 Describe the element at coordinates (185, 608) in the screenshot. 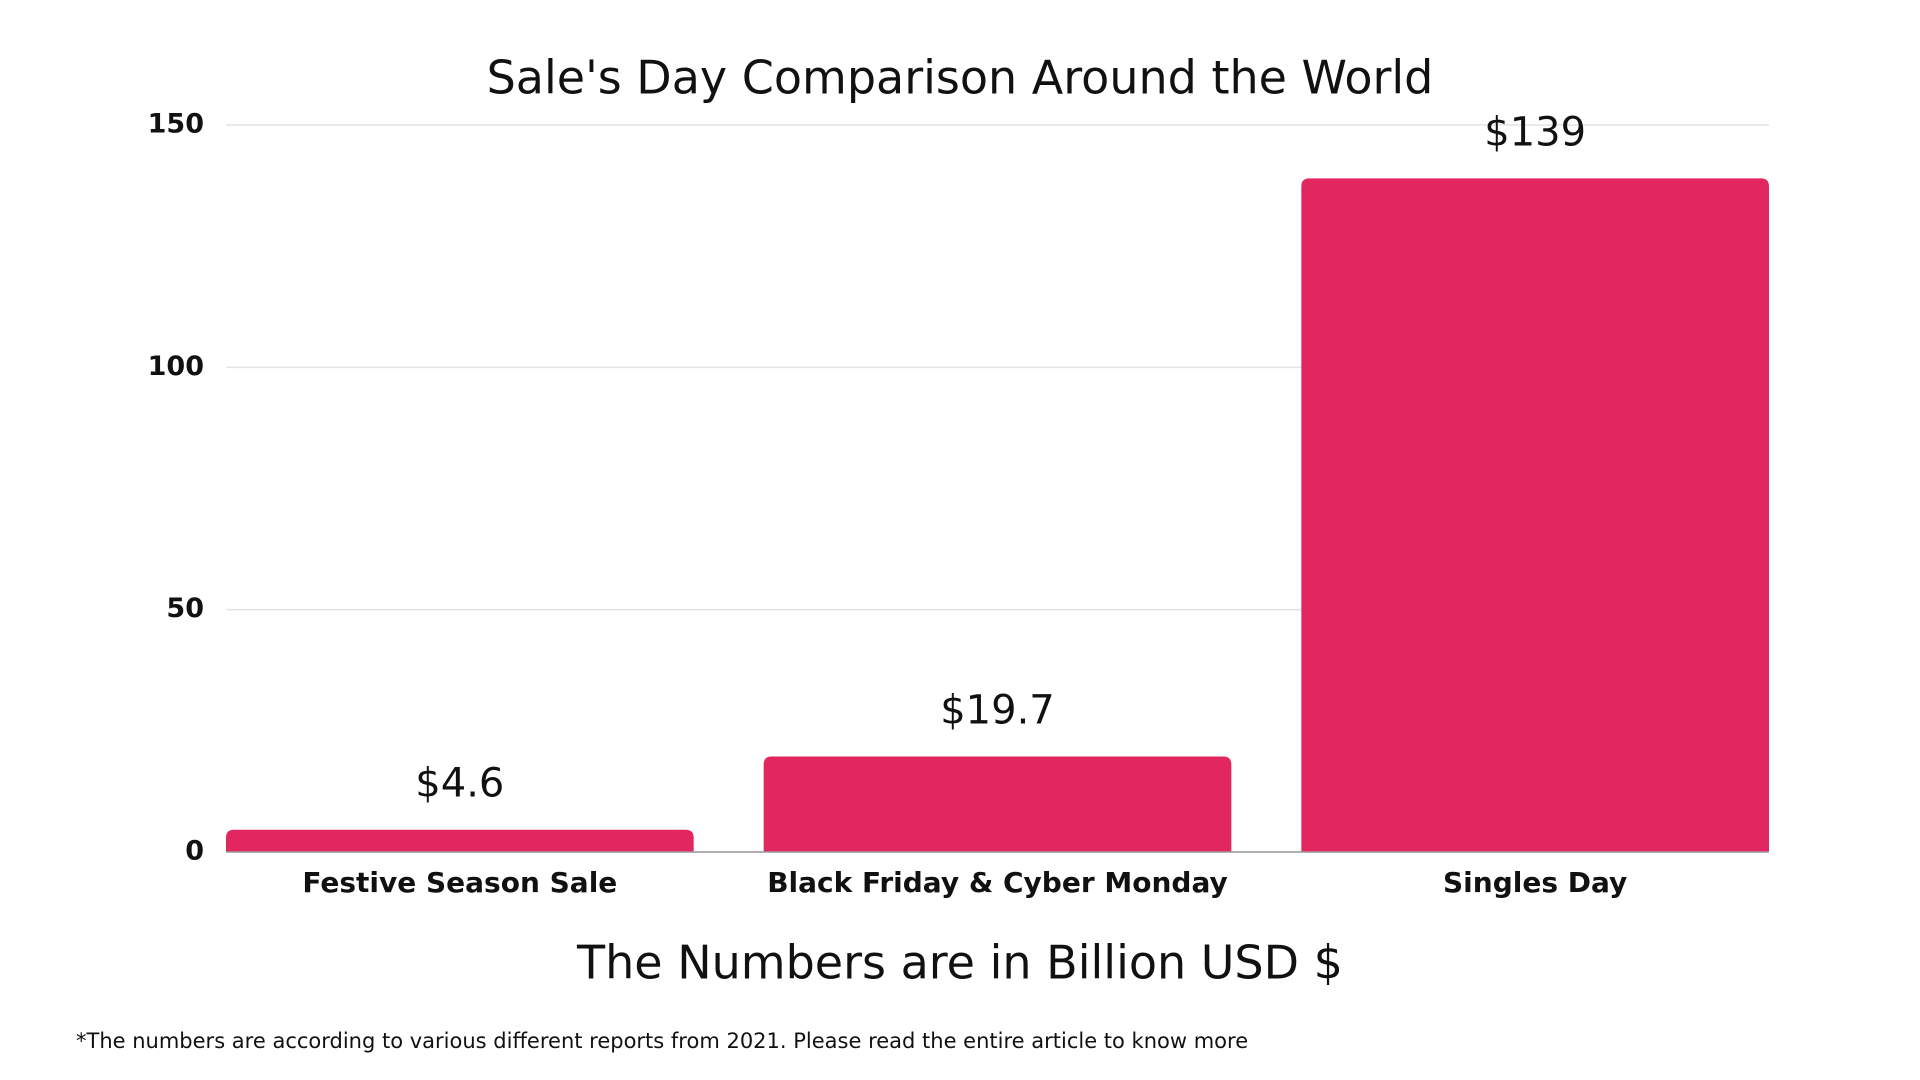

I see `y-tick-label: 50` at that location.